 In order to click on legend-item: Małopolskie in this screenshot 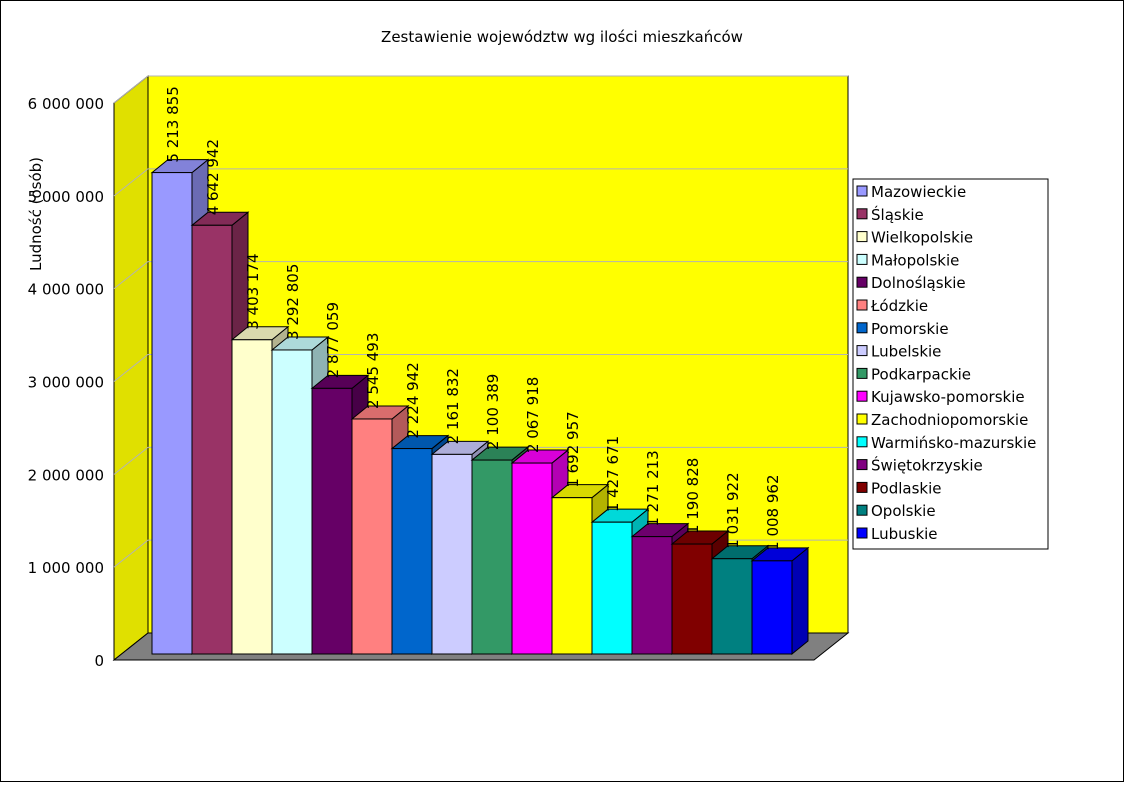, I will do `click(907, 260)`.